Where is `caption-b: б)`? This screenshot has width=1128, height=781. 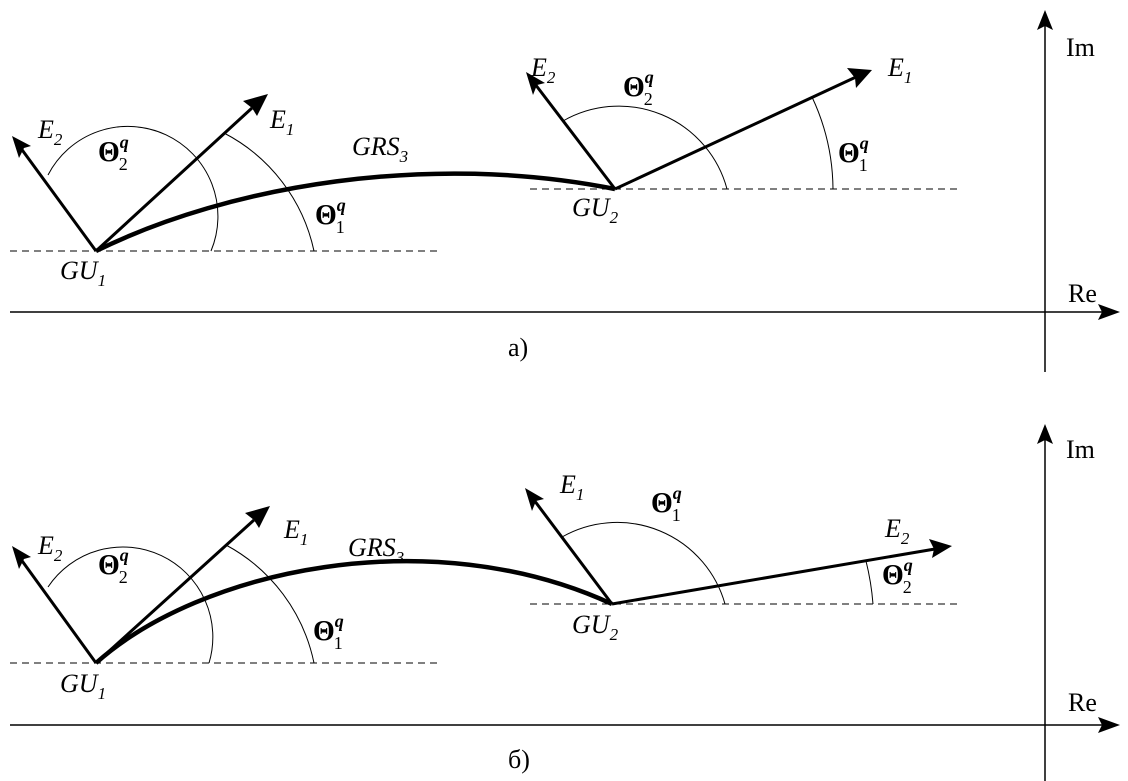 caption-b: б) is located at coordinates (519, 759).